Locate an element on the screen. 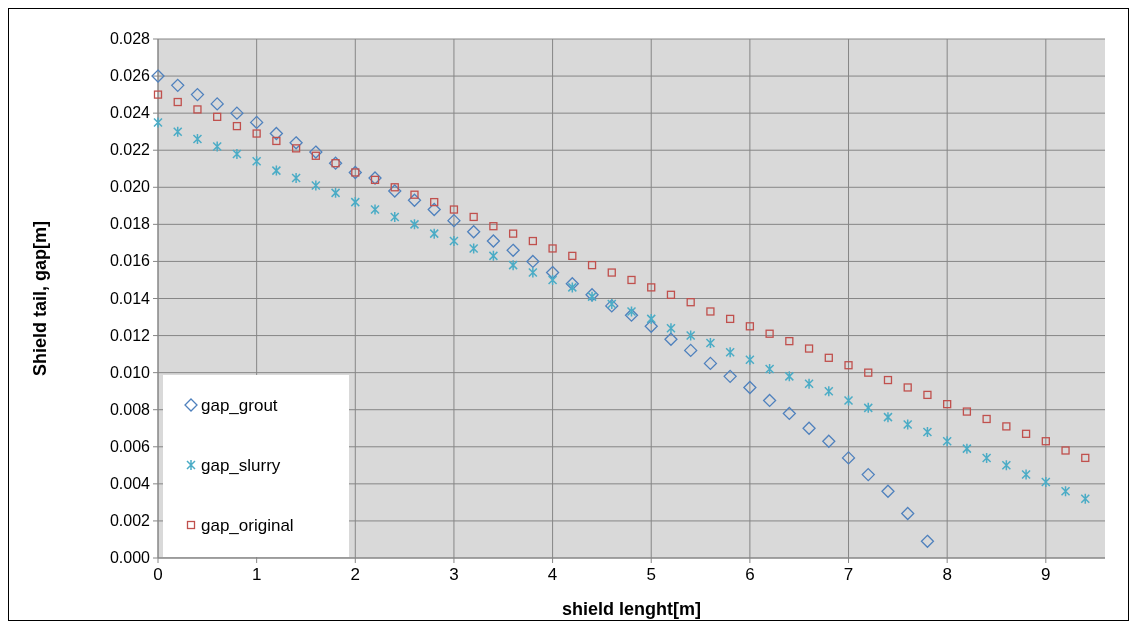 This screenshot has width=1137, height=629. x-tick-label: 5 is located at coordinates (651, 574).